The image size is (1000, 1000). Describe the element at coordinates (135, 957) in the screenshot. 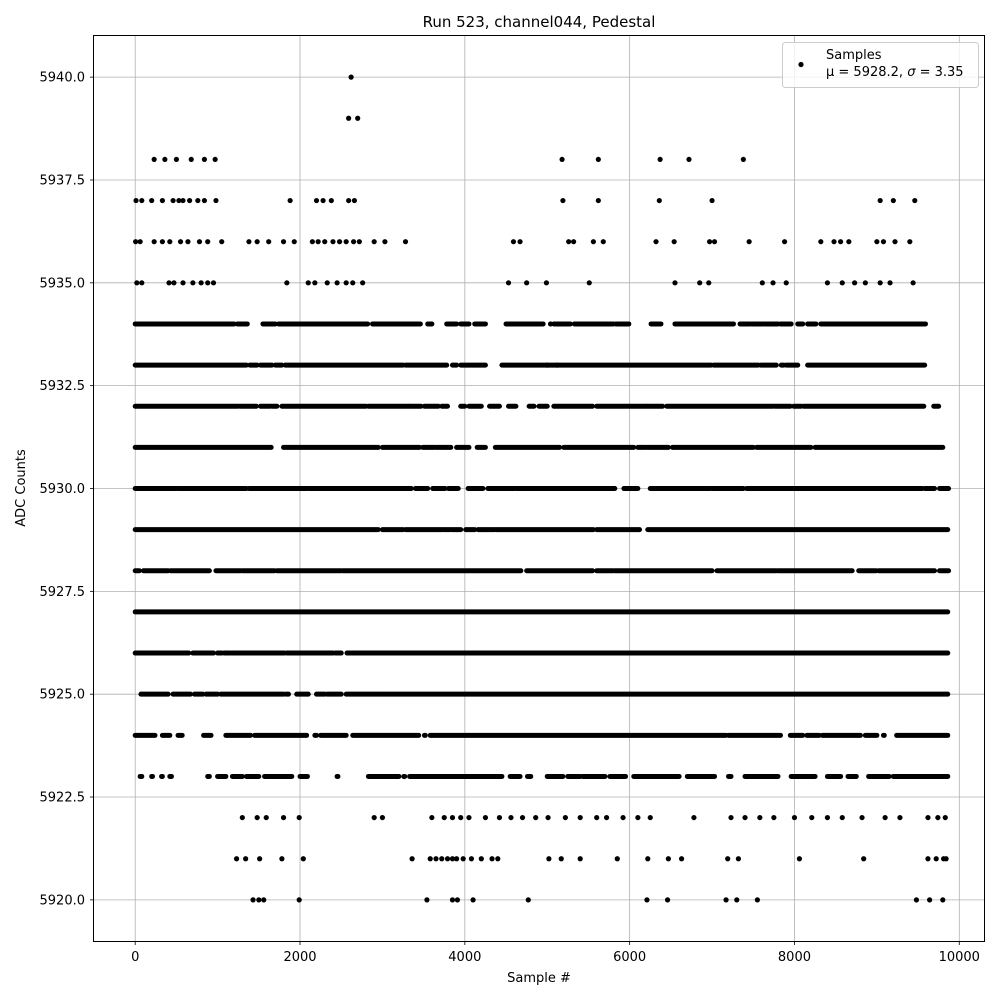

I see `x-tick-label: 0` at that location.